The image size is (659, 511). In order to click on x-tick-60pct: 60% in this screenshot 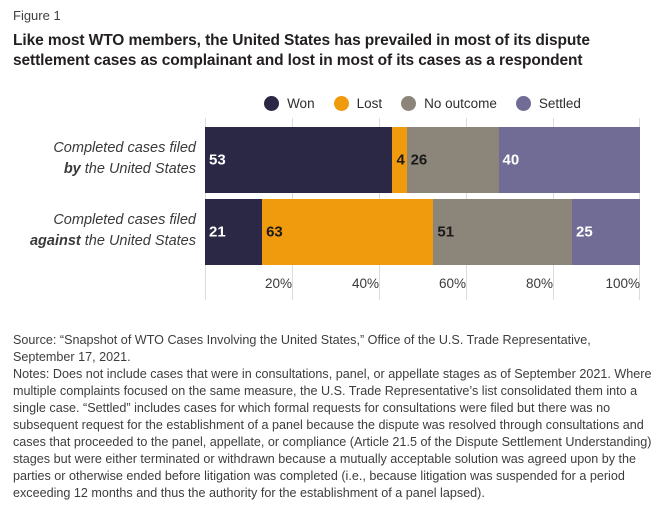, I will do `click(452, 283)`.